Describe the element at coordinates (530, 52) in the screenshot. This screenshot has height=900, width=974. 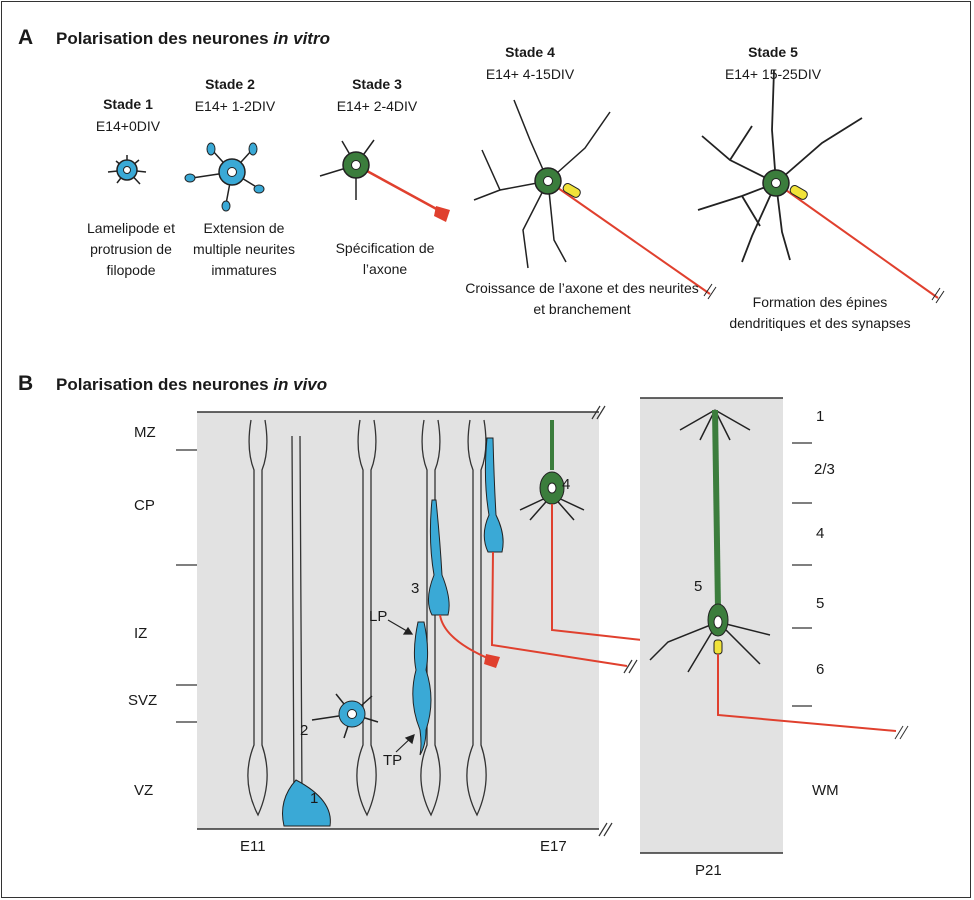
I see `stage4-title: Stade 4` at that location.